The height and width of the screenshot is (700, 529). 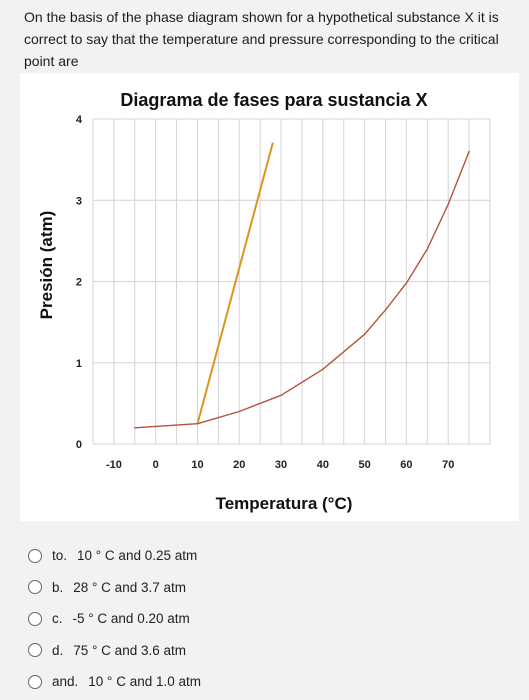 What do you see at coordinates (129, 650) in the screenshot?
I see `option-text: 75 ° C and 3.6 atm` at bounding box center [129, 650].